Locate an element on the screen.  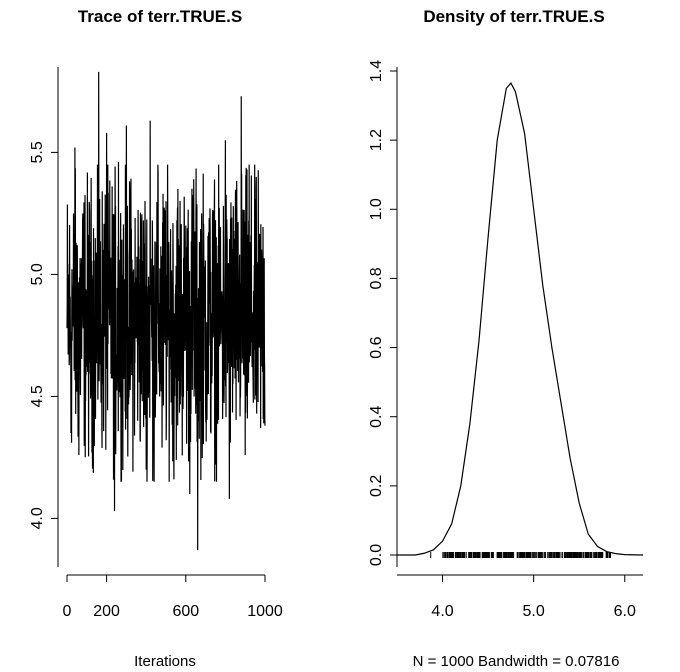
trace-x-tick-label: 1000 is located at coordinates (265, 611).